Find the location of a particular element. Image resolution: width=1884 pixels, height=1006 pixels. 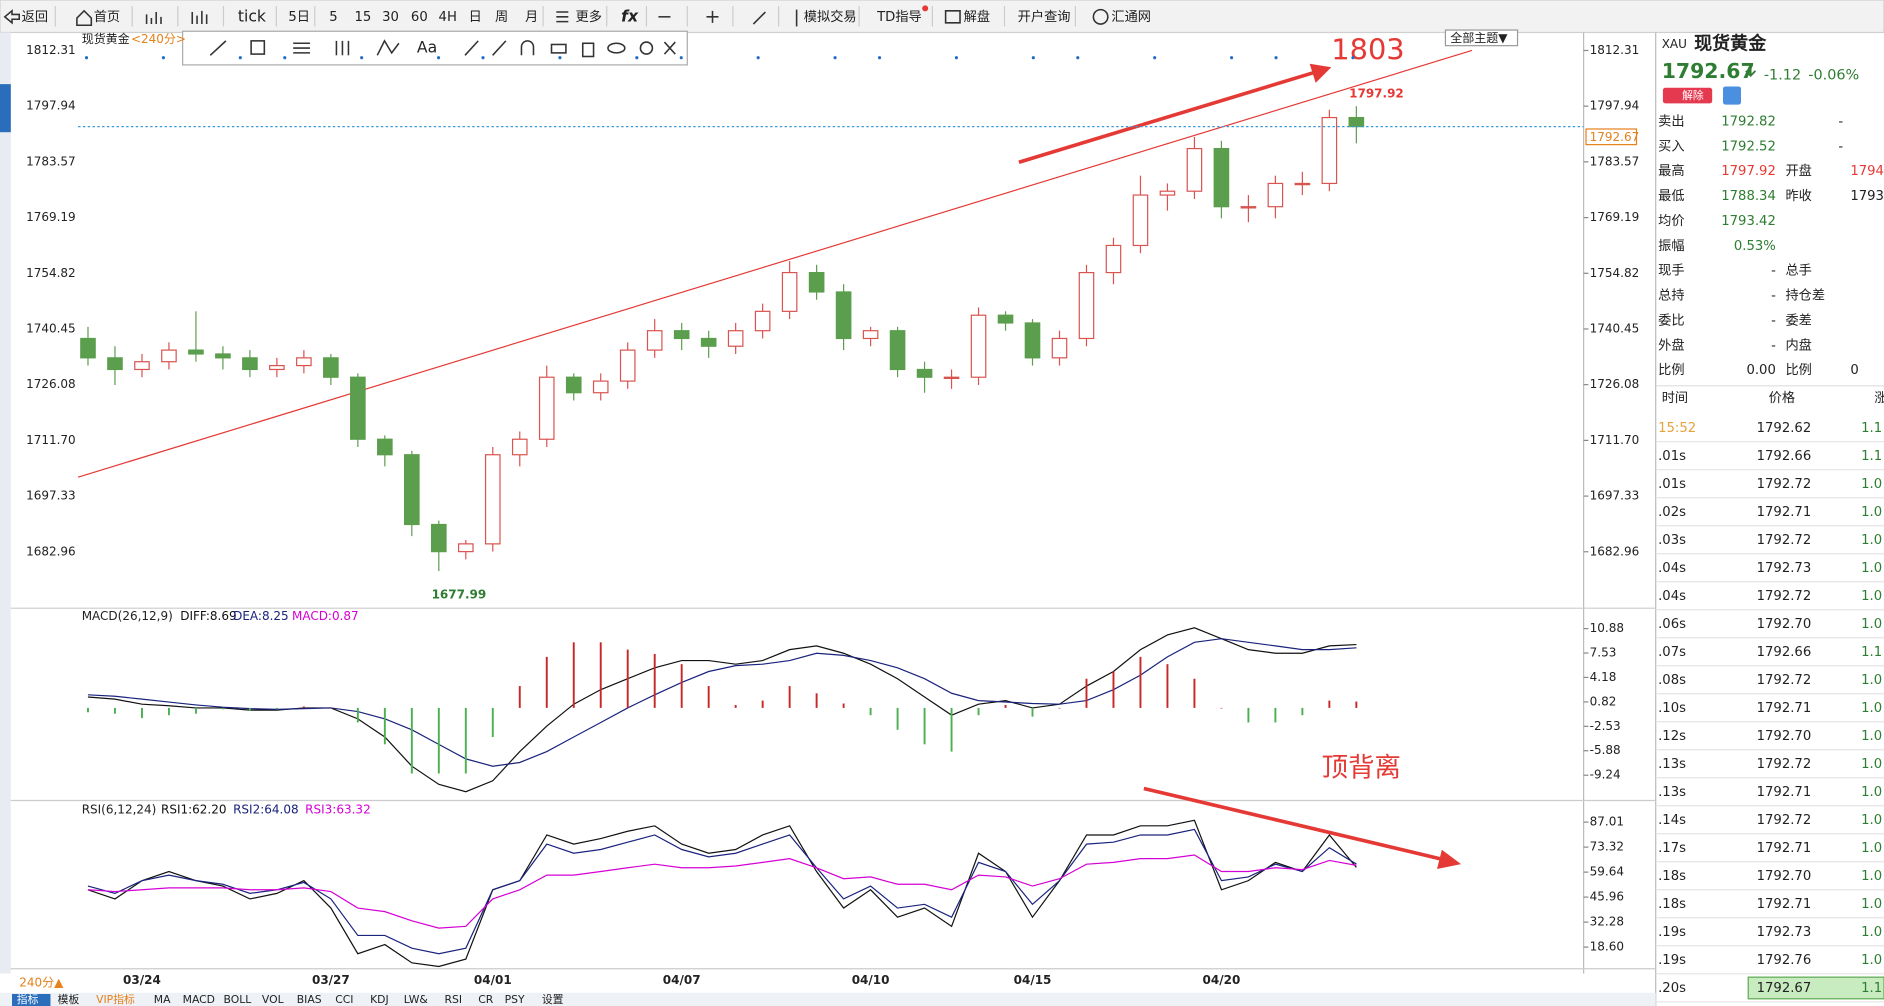

y-tick-label: 4.18 is located at coordinates (1603, 677).